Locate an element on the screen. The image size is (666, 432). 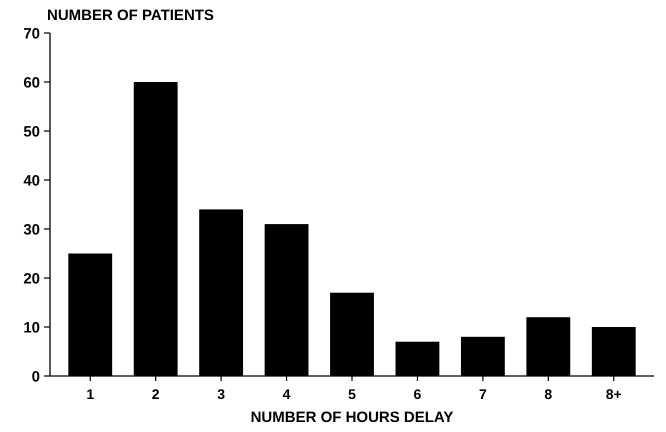
y-tick-label: 70 is located at coordinates (31, 33).